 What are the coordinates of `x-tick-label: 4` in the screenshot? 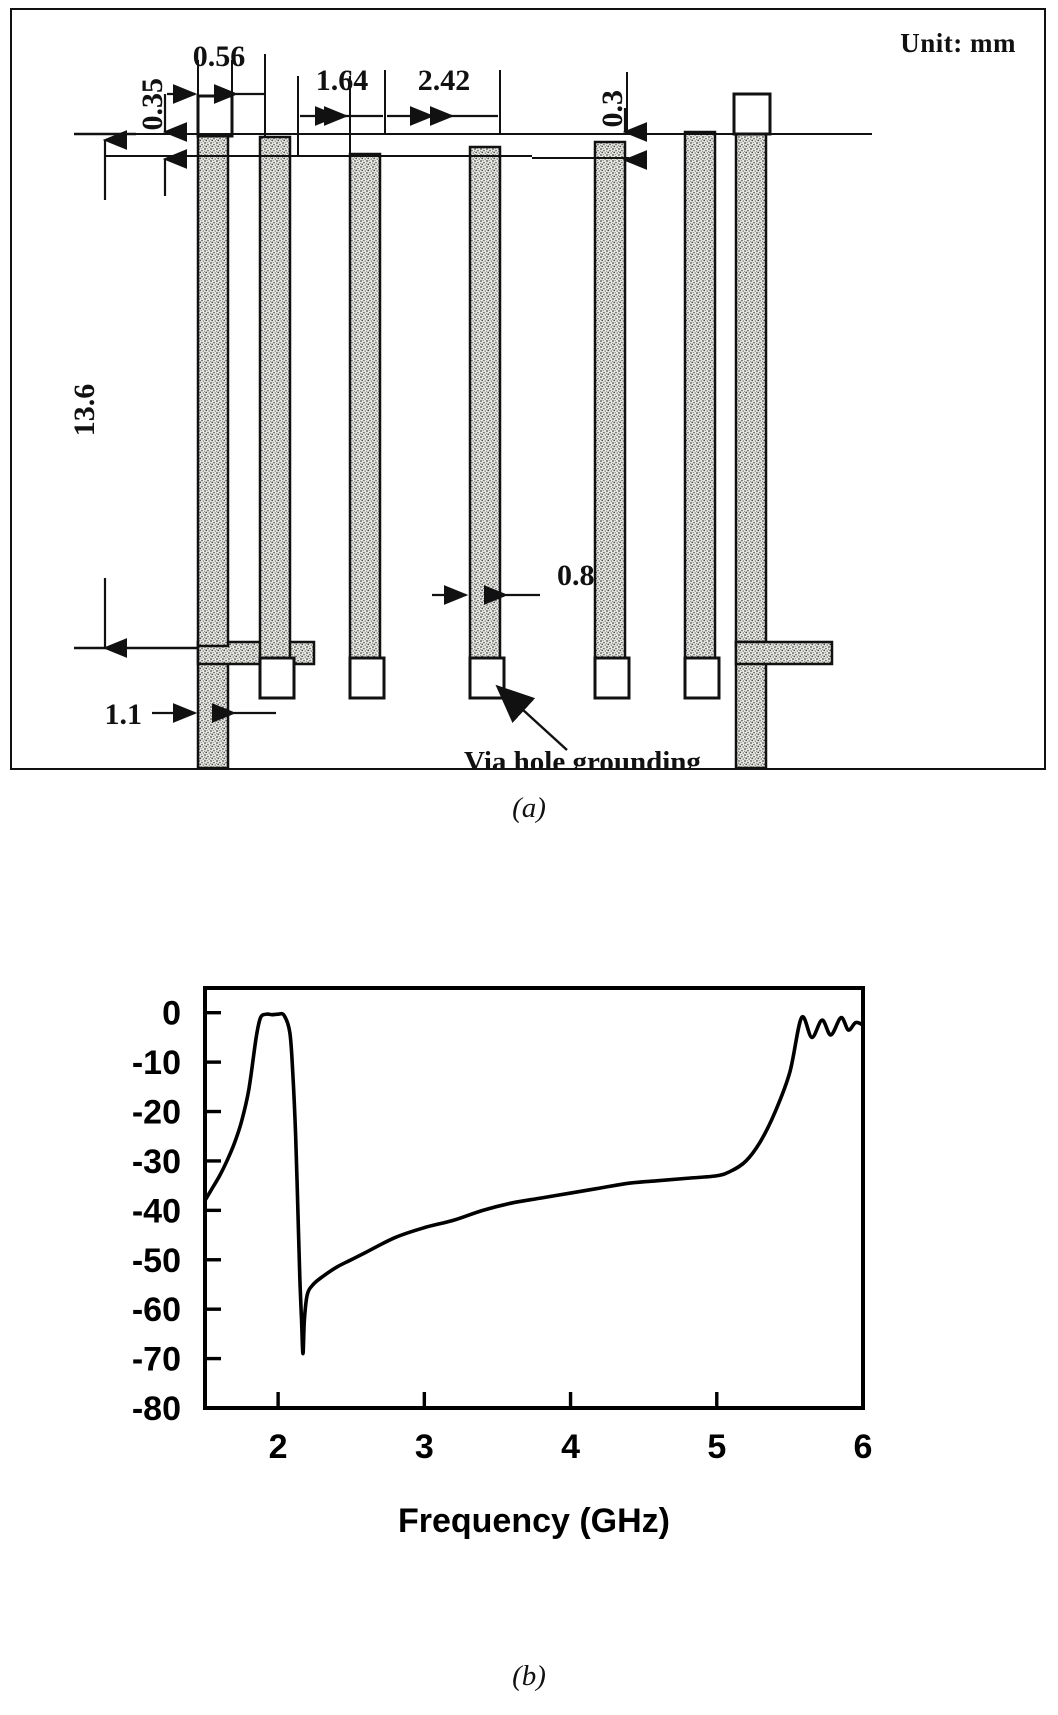 It's located at (570, 1447).